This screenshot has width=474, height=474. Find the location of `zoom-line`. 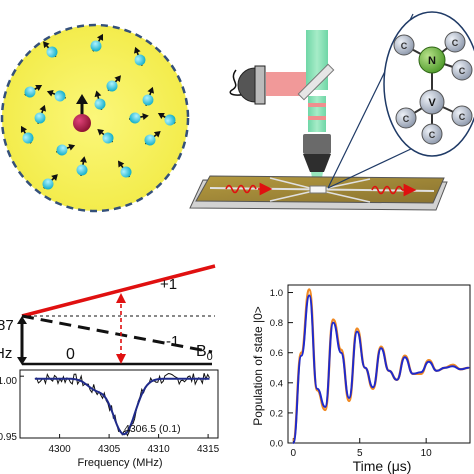

zoom-line is located at coordinates (370, 168).